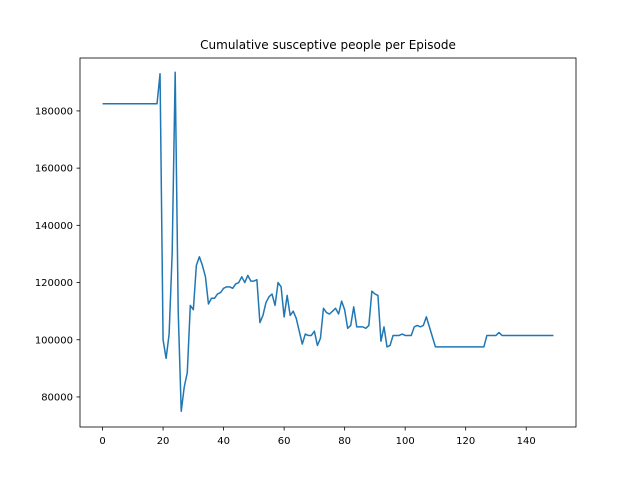  I want to click on x-tick-label: 140, so click(526, 441).